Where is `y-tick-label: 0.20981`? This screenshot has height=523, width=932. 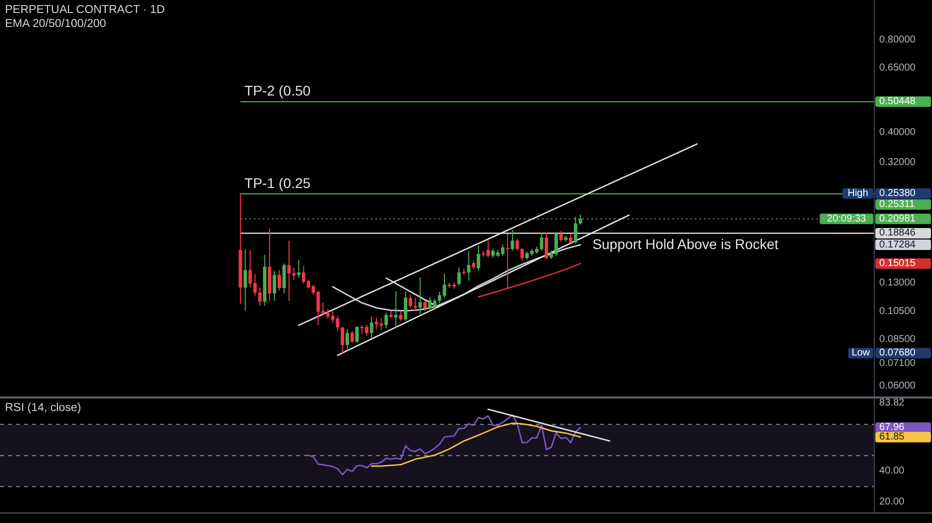
y-tick-label: 0.20981 is located at coordinates (897, 218).